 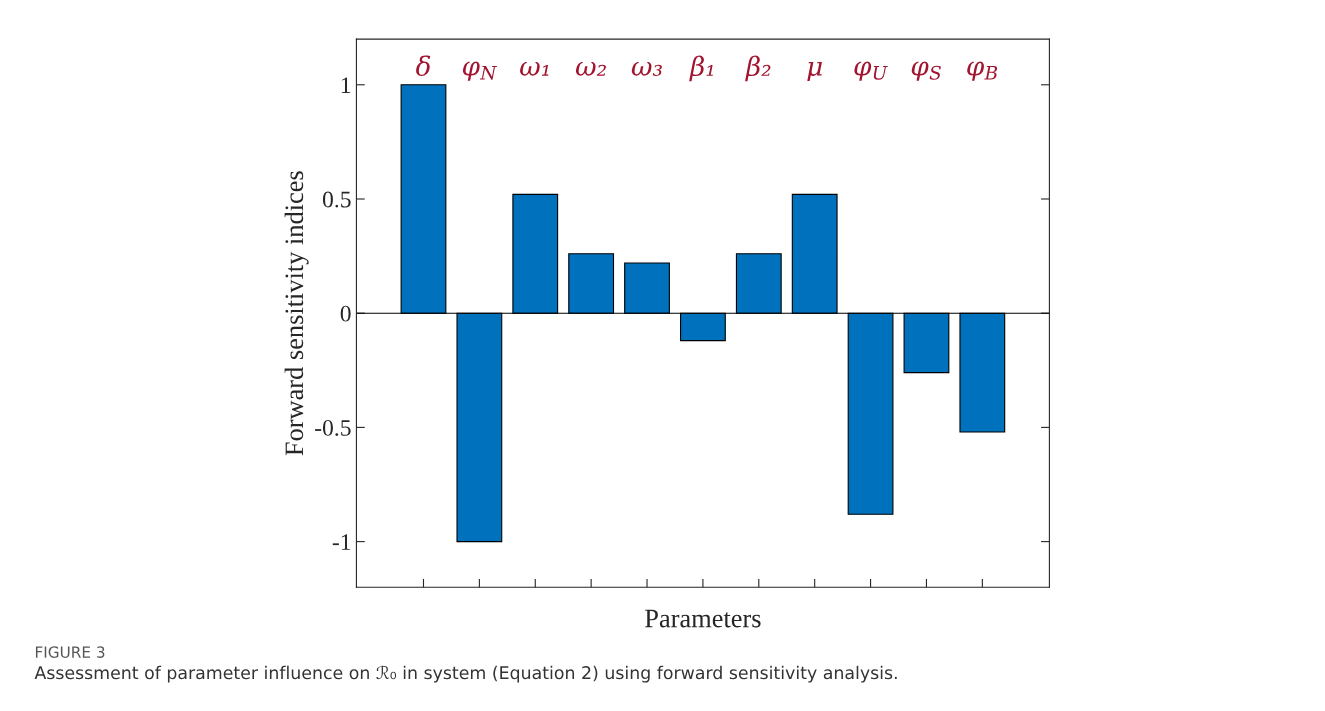 I want to click on text: Assessment of parameter influence on ℛ₀ in system (Equation 2) using forward sensitivity analysis., so click(x=465, y=674).